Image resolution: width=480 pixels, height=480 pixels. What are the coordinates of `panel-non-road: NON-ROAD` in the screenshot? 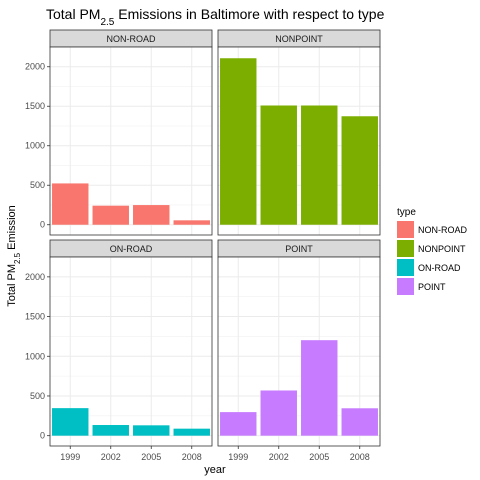 It's located at (131, 132).